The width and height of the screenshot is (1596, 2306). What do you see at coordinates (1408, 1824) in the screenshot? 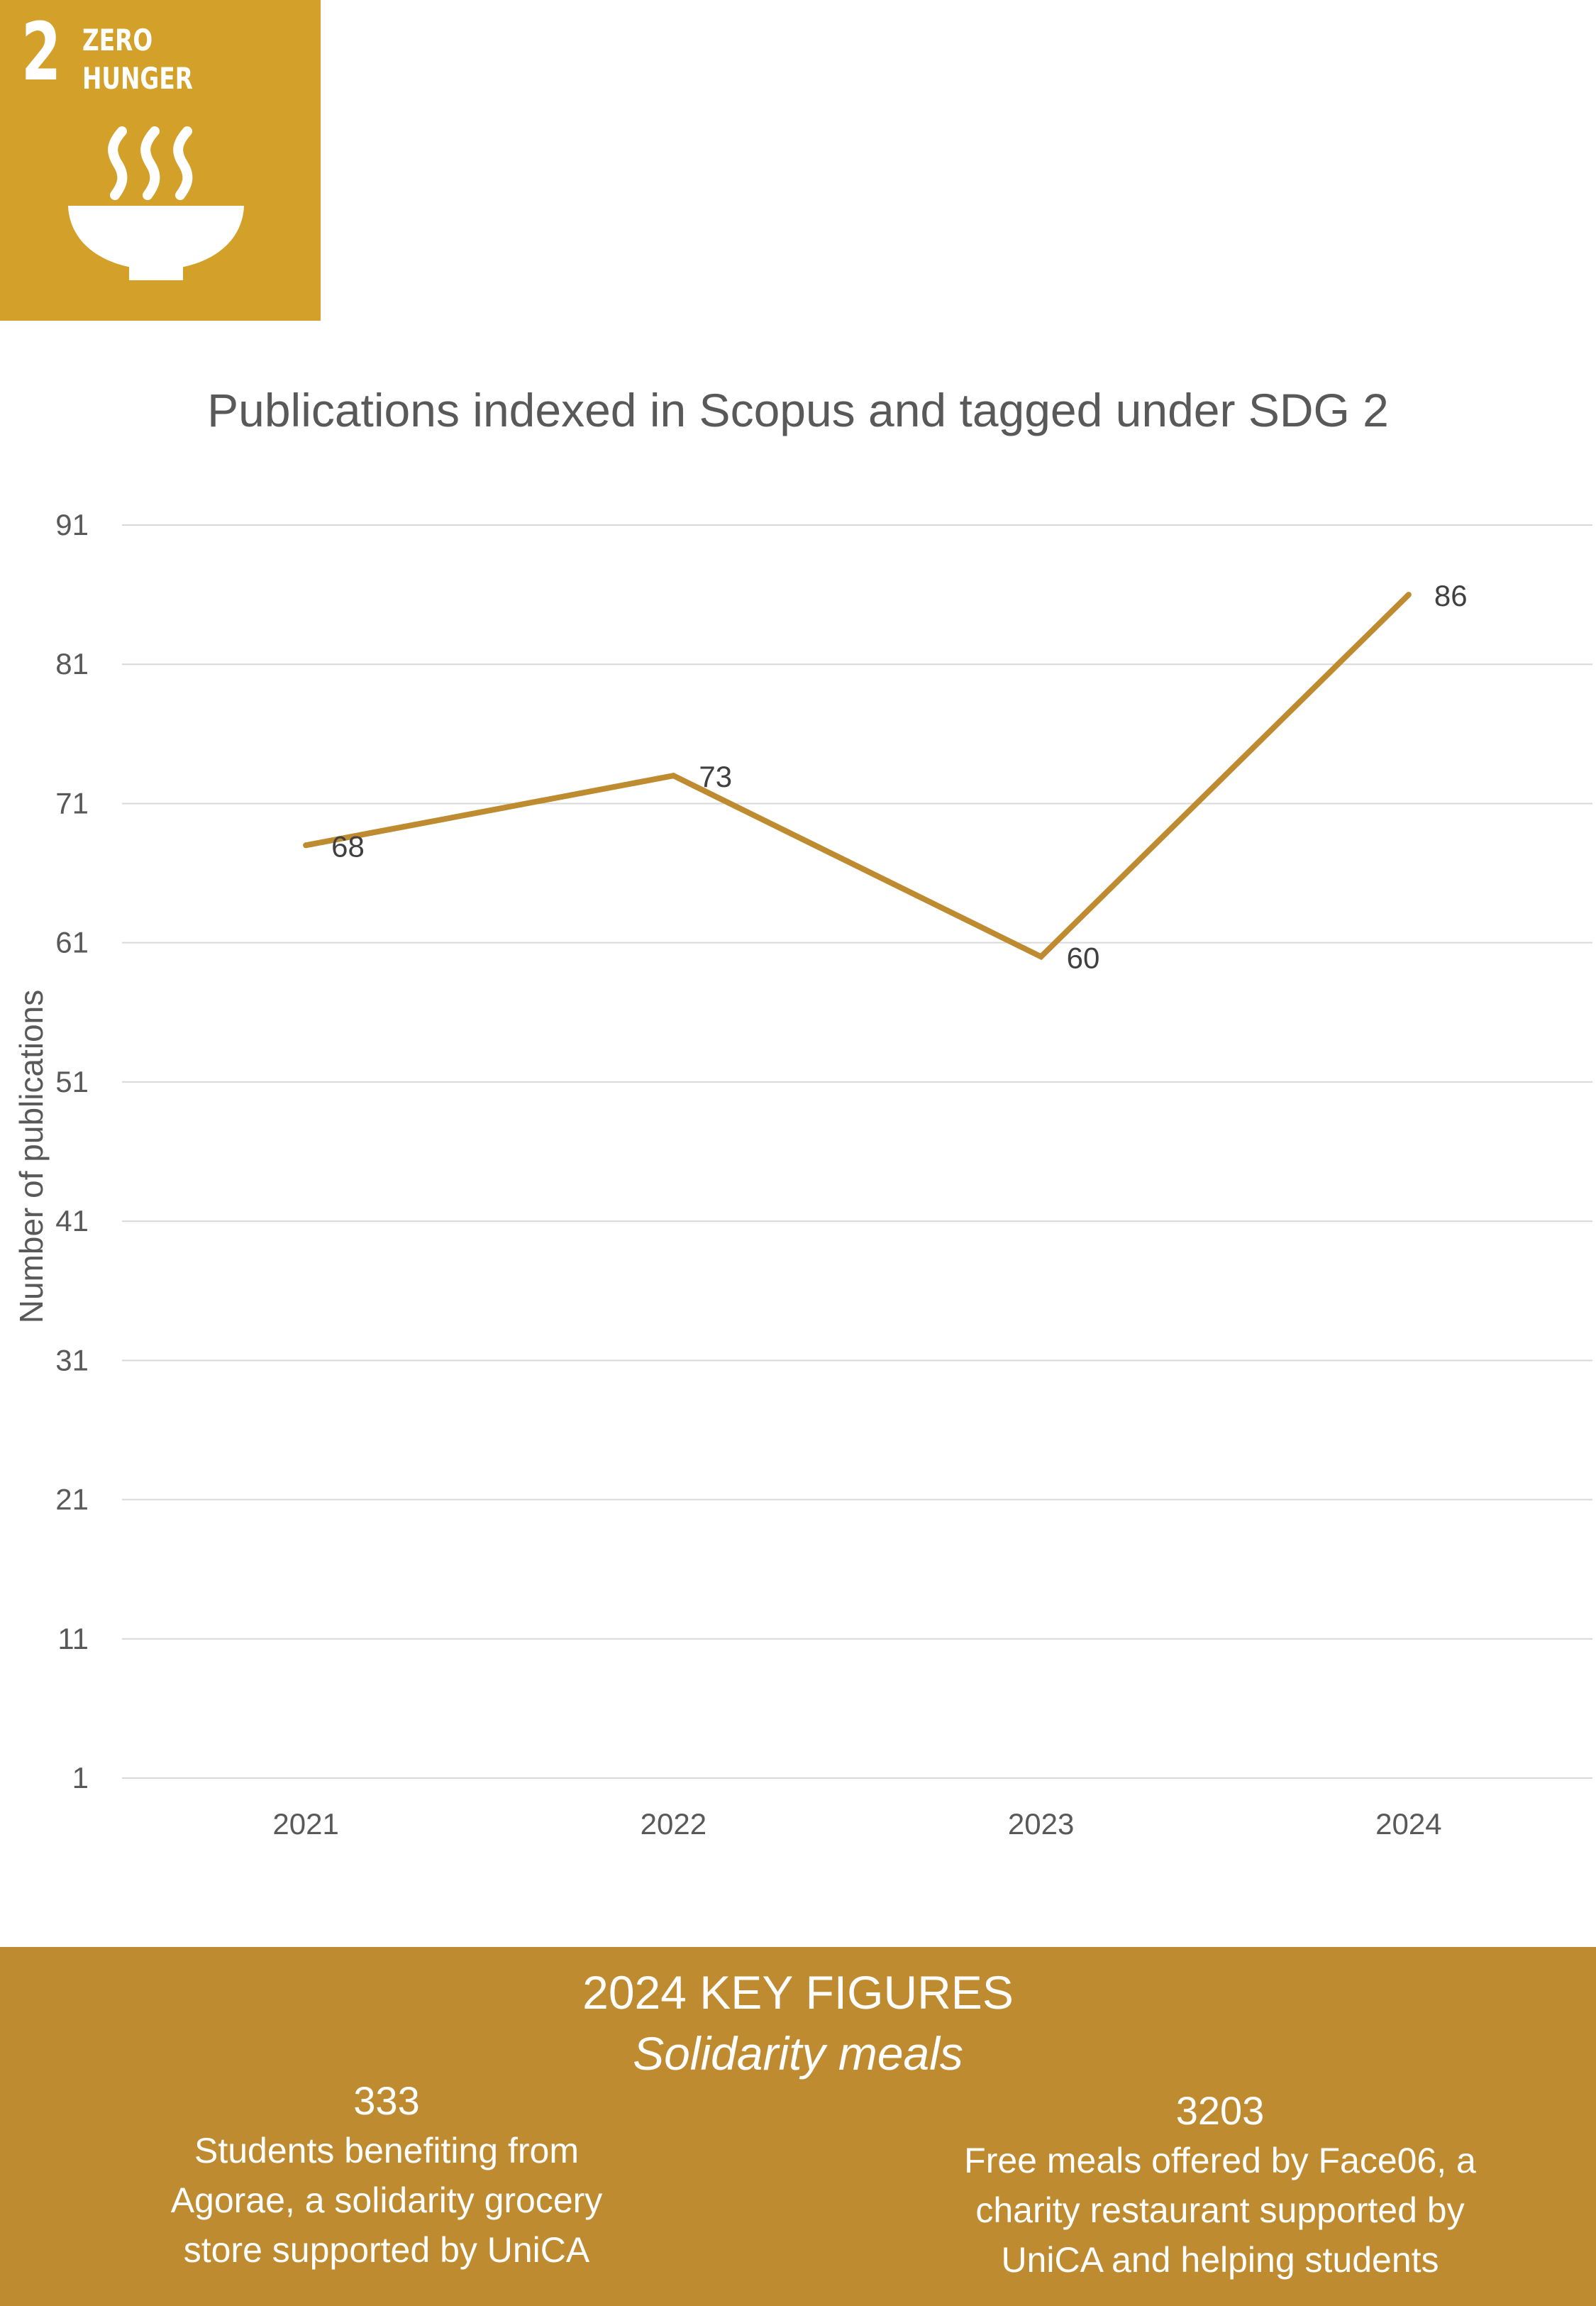
I see `x-tick-label: 2024` at bounding box center [1408, 1824].